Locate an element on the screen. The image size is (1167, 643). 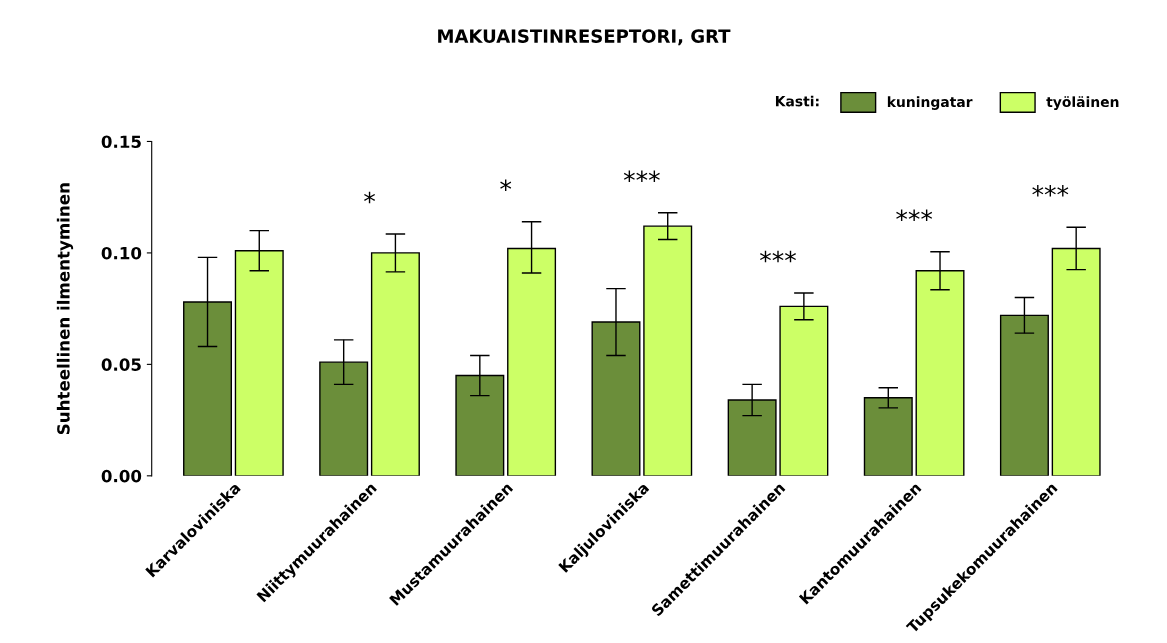
legend-label: työläinen is located at coordinates (1082, 103).